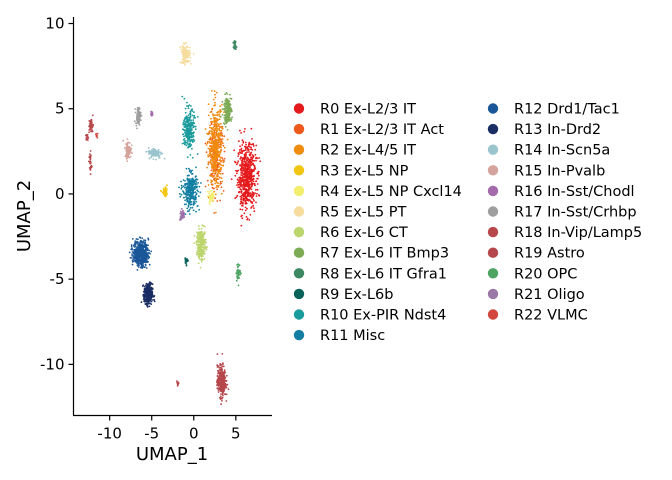  Describe the element at coordinates (364, 171) in the screenshot. I see `legend-label: R3 Ex-L5 NP` at that location.